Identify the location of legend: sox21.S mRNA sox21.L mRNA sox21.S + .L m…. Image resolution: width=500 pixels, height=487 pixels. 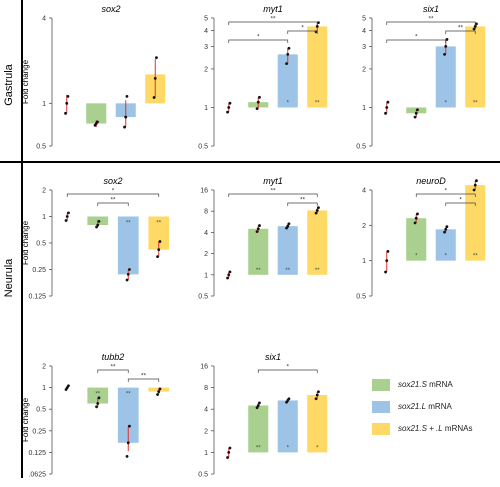
(434, 411).